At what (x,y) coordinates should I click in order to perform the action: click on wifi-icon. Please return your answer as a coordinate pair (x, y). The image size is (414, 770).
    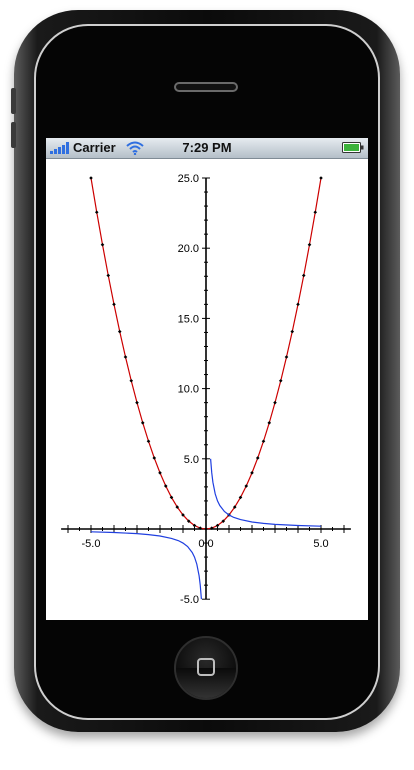
    Looking at the image, I should click on (135, 148).